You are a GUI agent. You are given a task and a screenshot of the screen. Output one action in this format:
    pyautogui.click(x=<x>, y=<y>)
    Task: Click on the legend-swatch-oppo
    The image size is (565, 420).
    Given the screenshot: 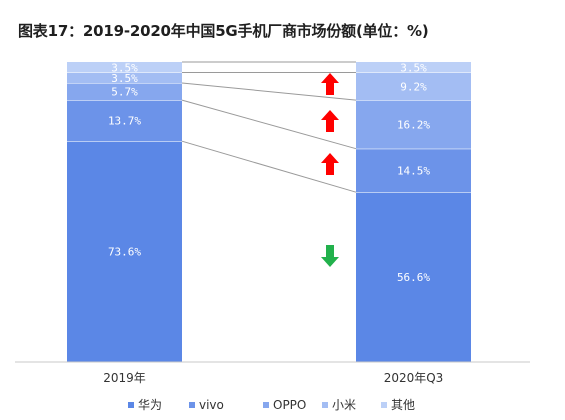 What is the action you would take?
    pyautogui.click(x=266, y=405)
    